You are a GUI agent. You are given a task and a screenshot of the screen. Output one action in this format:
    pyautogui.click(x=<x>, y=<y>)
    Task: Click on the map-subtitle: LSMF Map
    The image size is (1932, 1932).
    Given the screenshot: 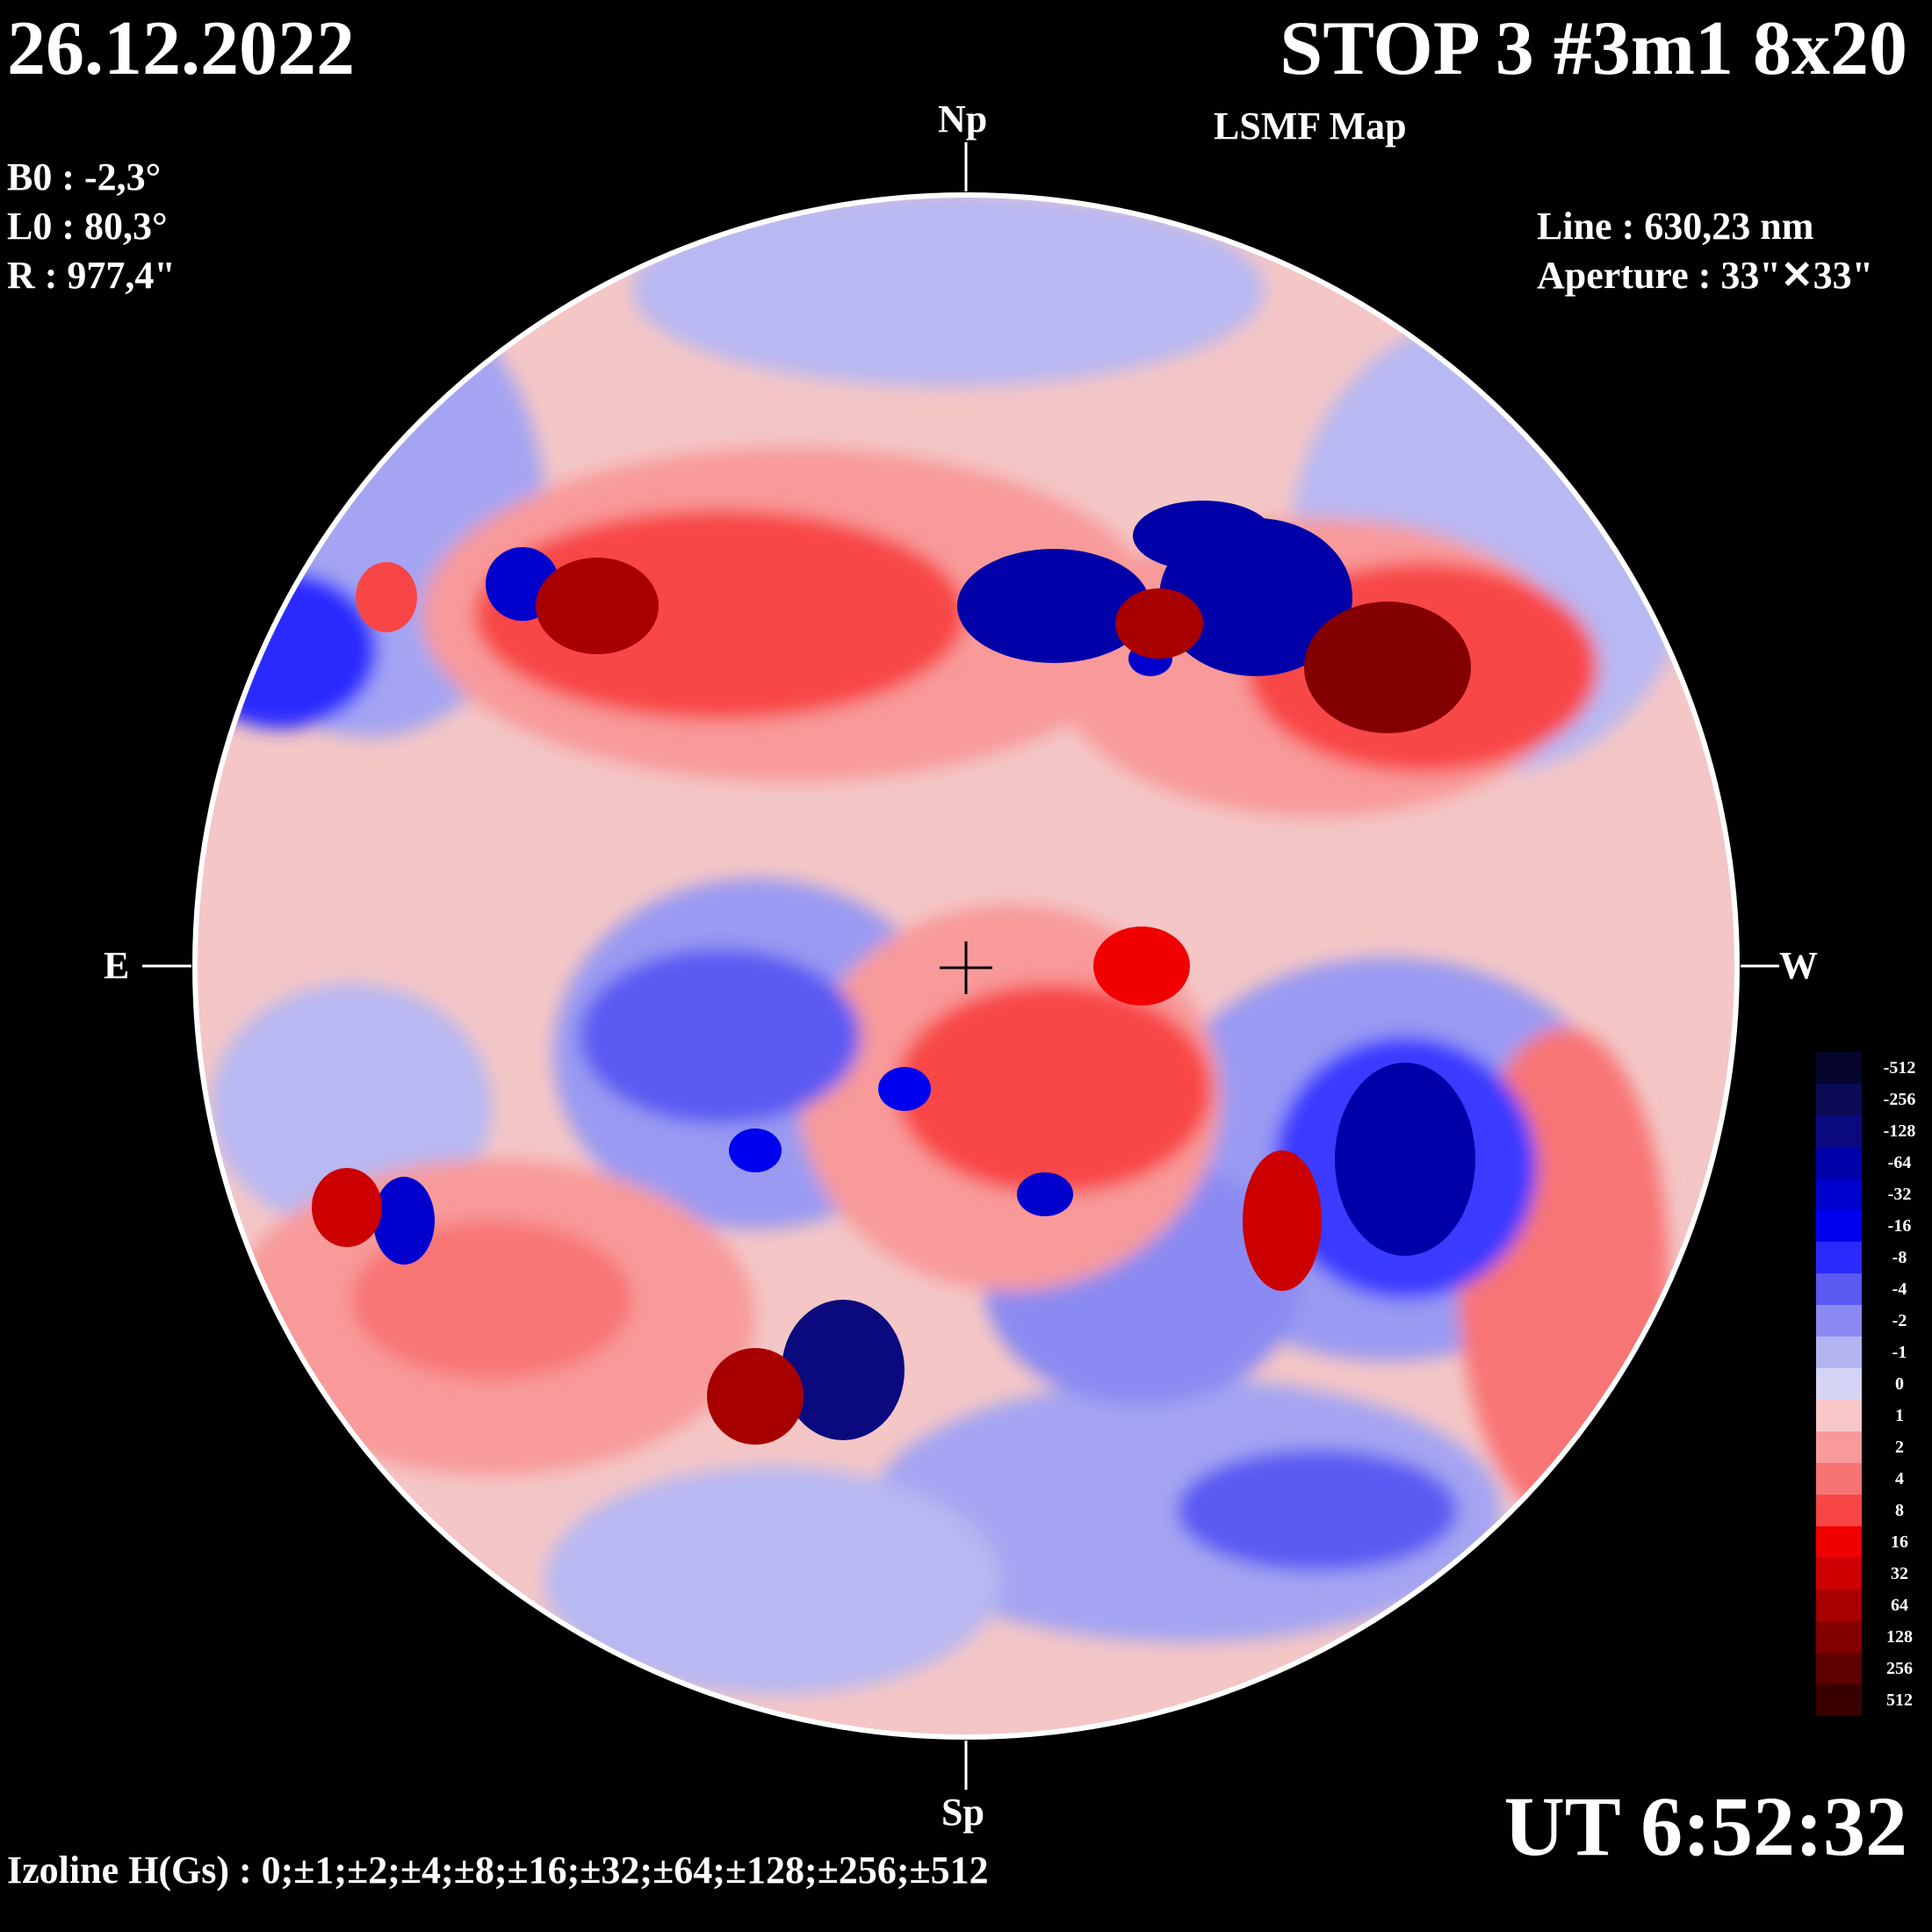 What is the action you would take?
    pyautogui.click(x=1310, y=127)
    